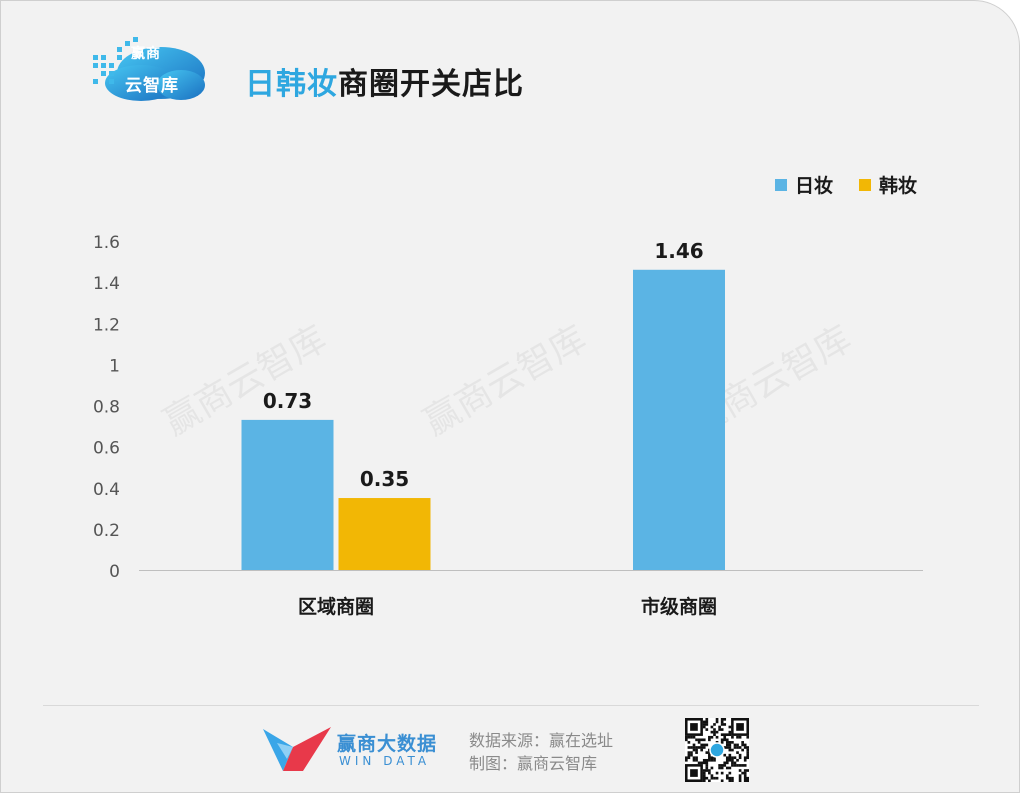 The height and width of the screenshot is (795, 1022). I want to click on legend-item-korean: 韩妆, so click(887, 184).